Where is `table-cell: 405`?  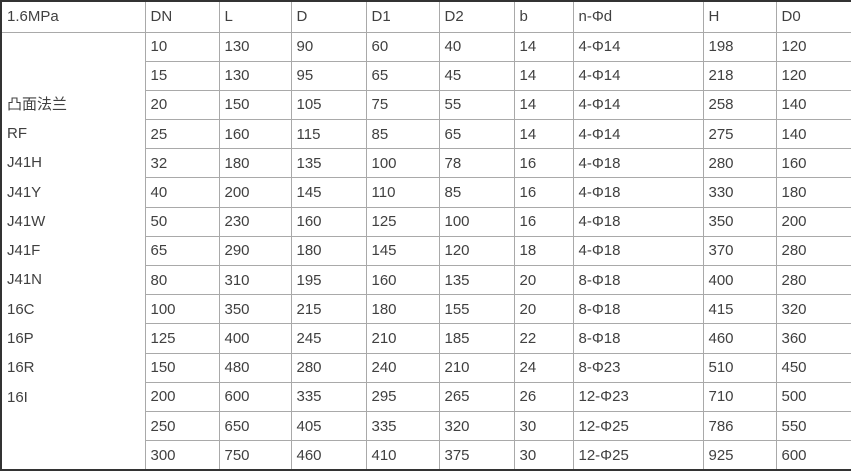
table-cell: 405 is located at coordinates (328, 426).